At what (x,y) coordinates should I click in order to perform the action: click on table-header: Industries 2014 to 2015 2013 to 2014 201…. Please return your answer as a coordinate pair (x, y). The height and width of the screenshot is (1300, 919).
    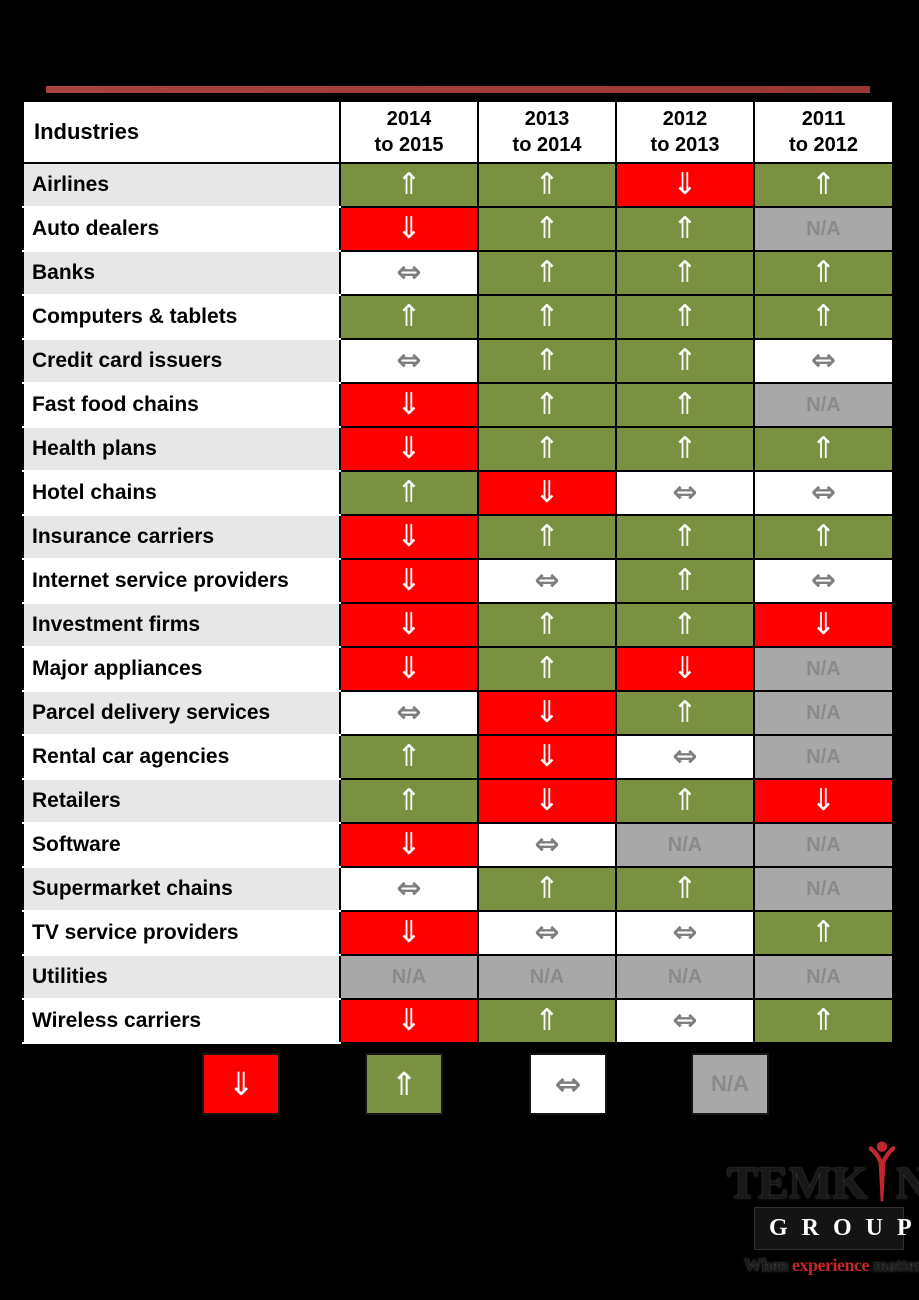
    Looking at the image, I should click on (458, 132).